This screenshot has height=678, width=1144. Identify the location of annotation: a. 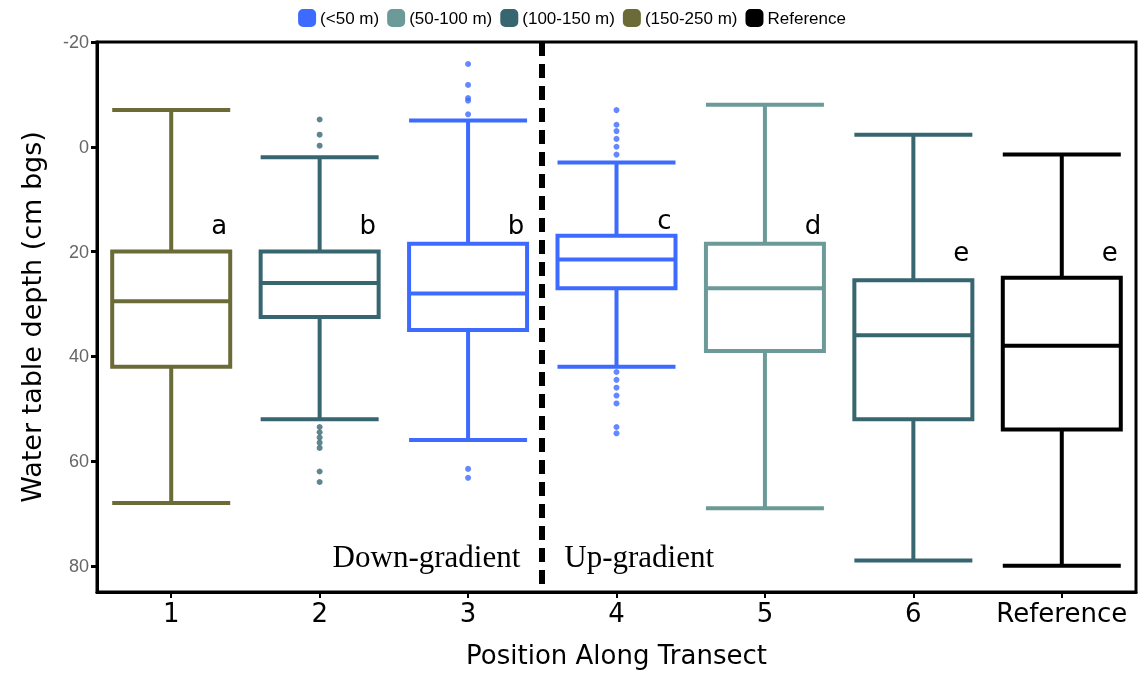
(219, 225).